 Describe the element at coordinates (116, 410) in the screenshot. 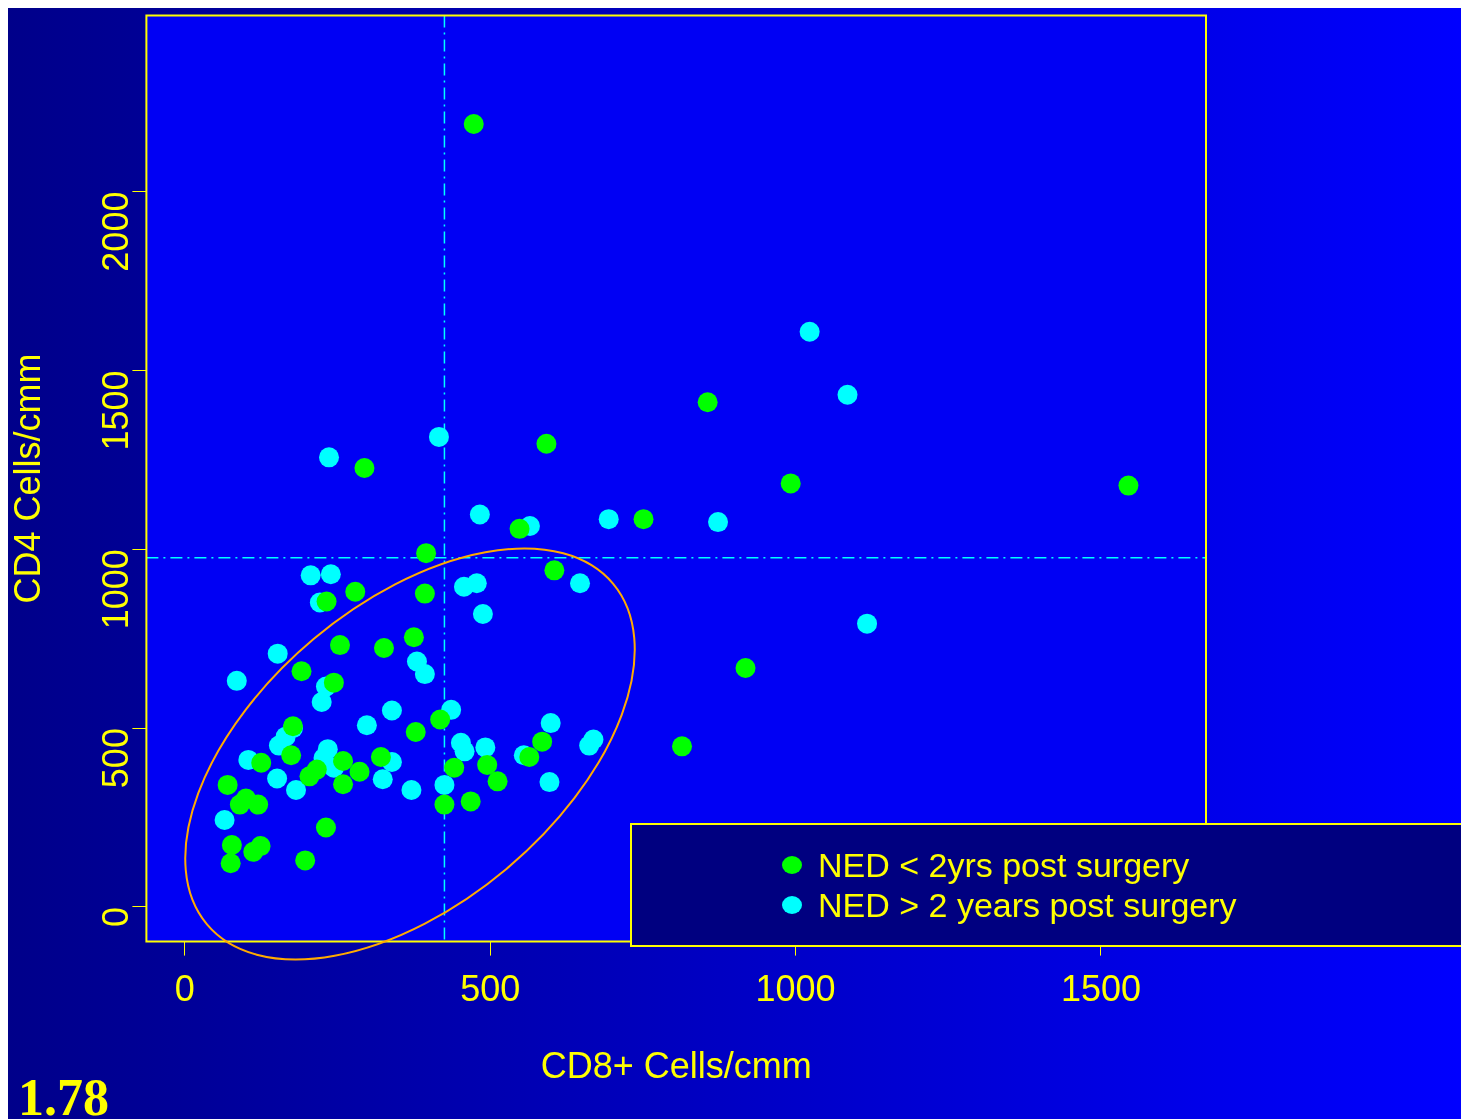

I see `y-tick-label: 1500` at that location.